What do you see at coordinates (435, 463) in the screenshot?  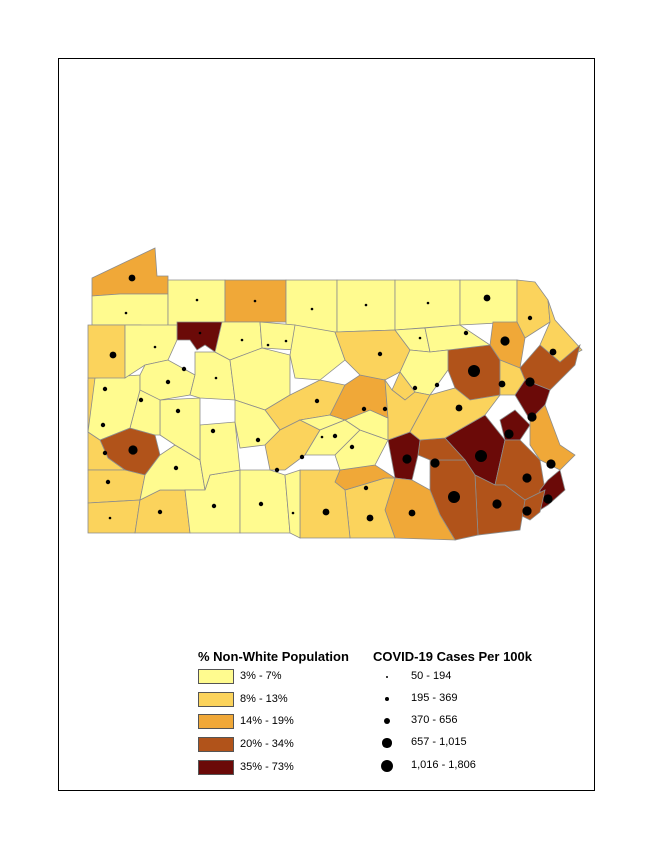 I see `dot-lebanon` at bounding box center [435, 463].